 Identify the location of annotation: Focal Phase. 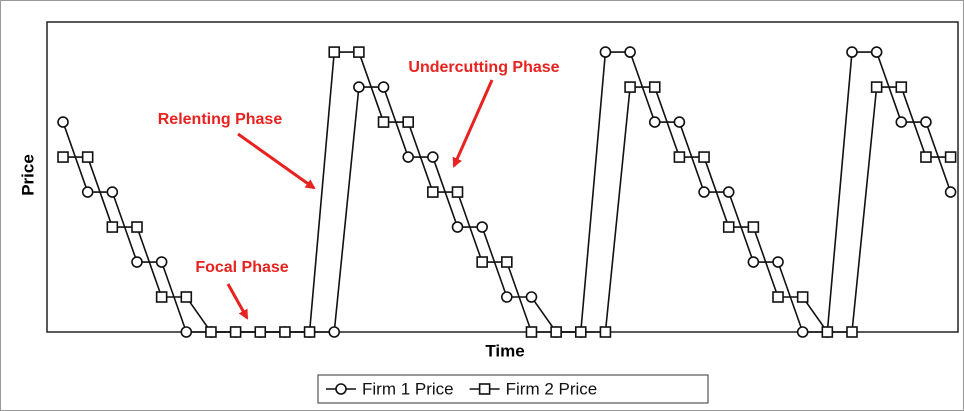
(241, 267).